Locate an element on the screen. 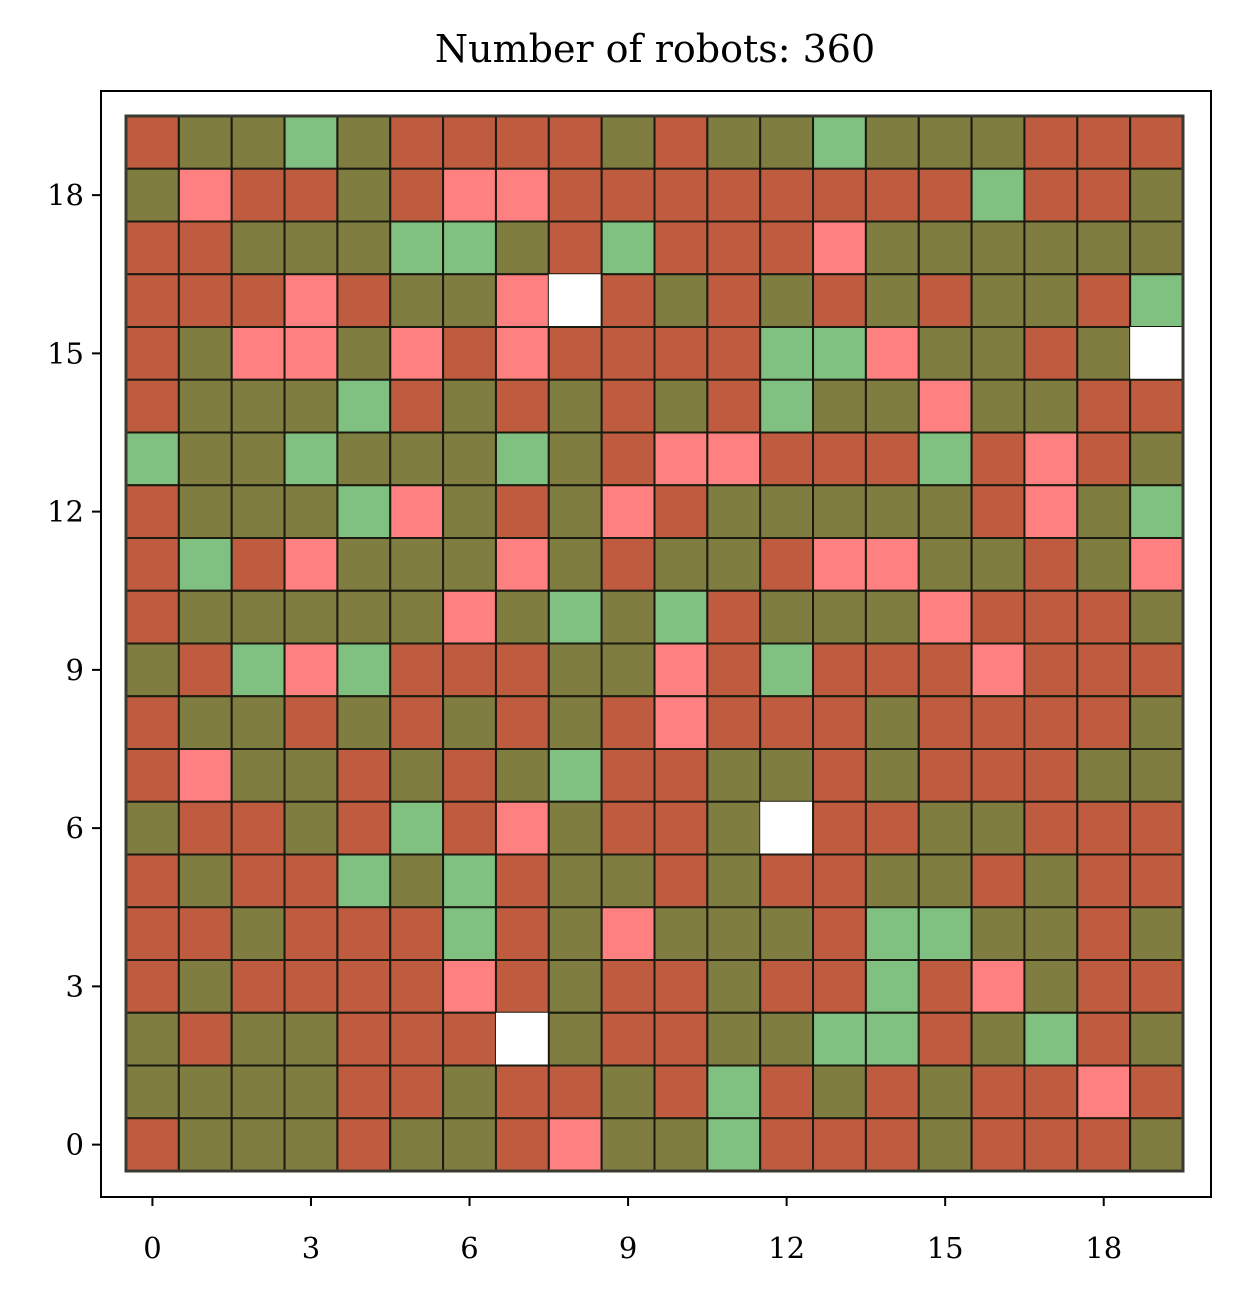  heatmap-cell-x17-y13 is located at coordinates (1051, 459).